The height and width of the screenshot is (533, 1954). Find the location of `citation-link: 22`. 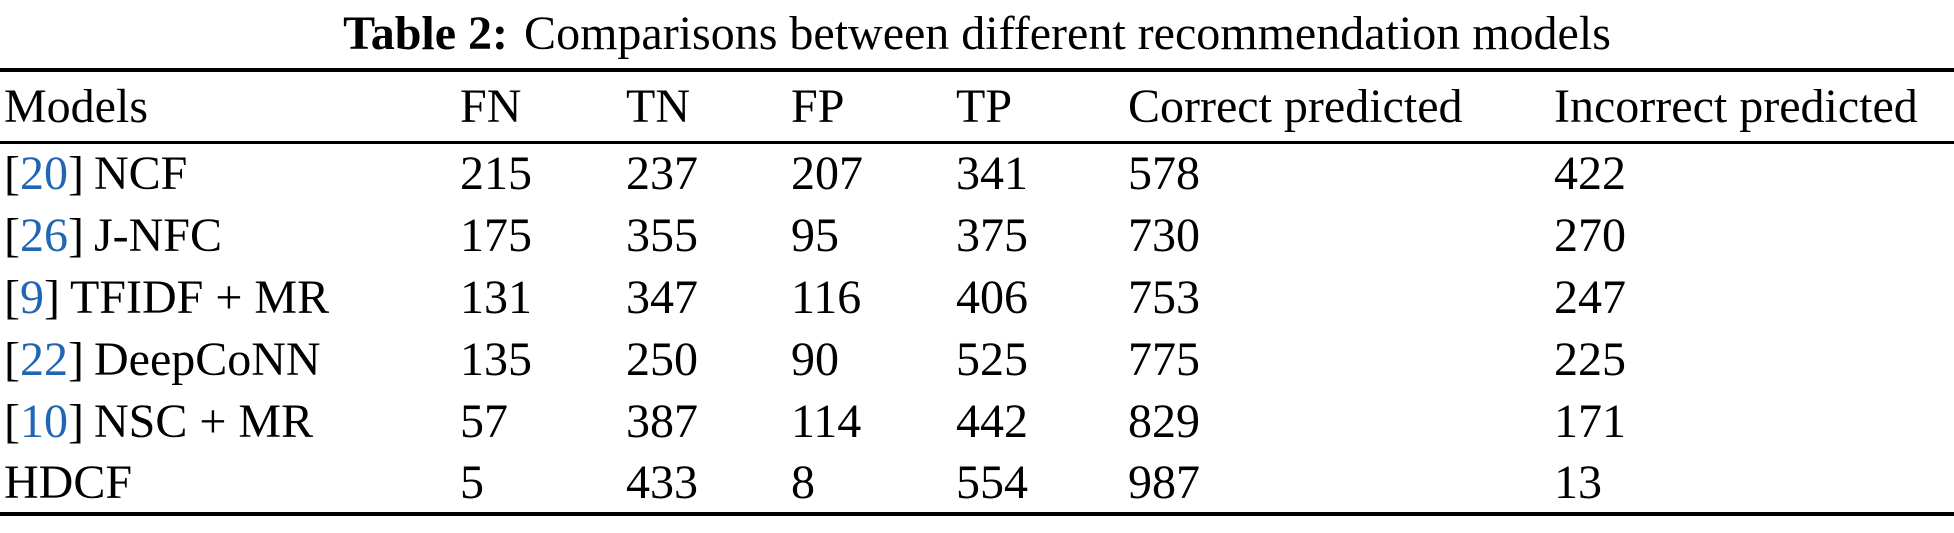

citation-link: 22 is located at coordinates (43, 359).